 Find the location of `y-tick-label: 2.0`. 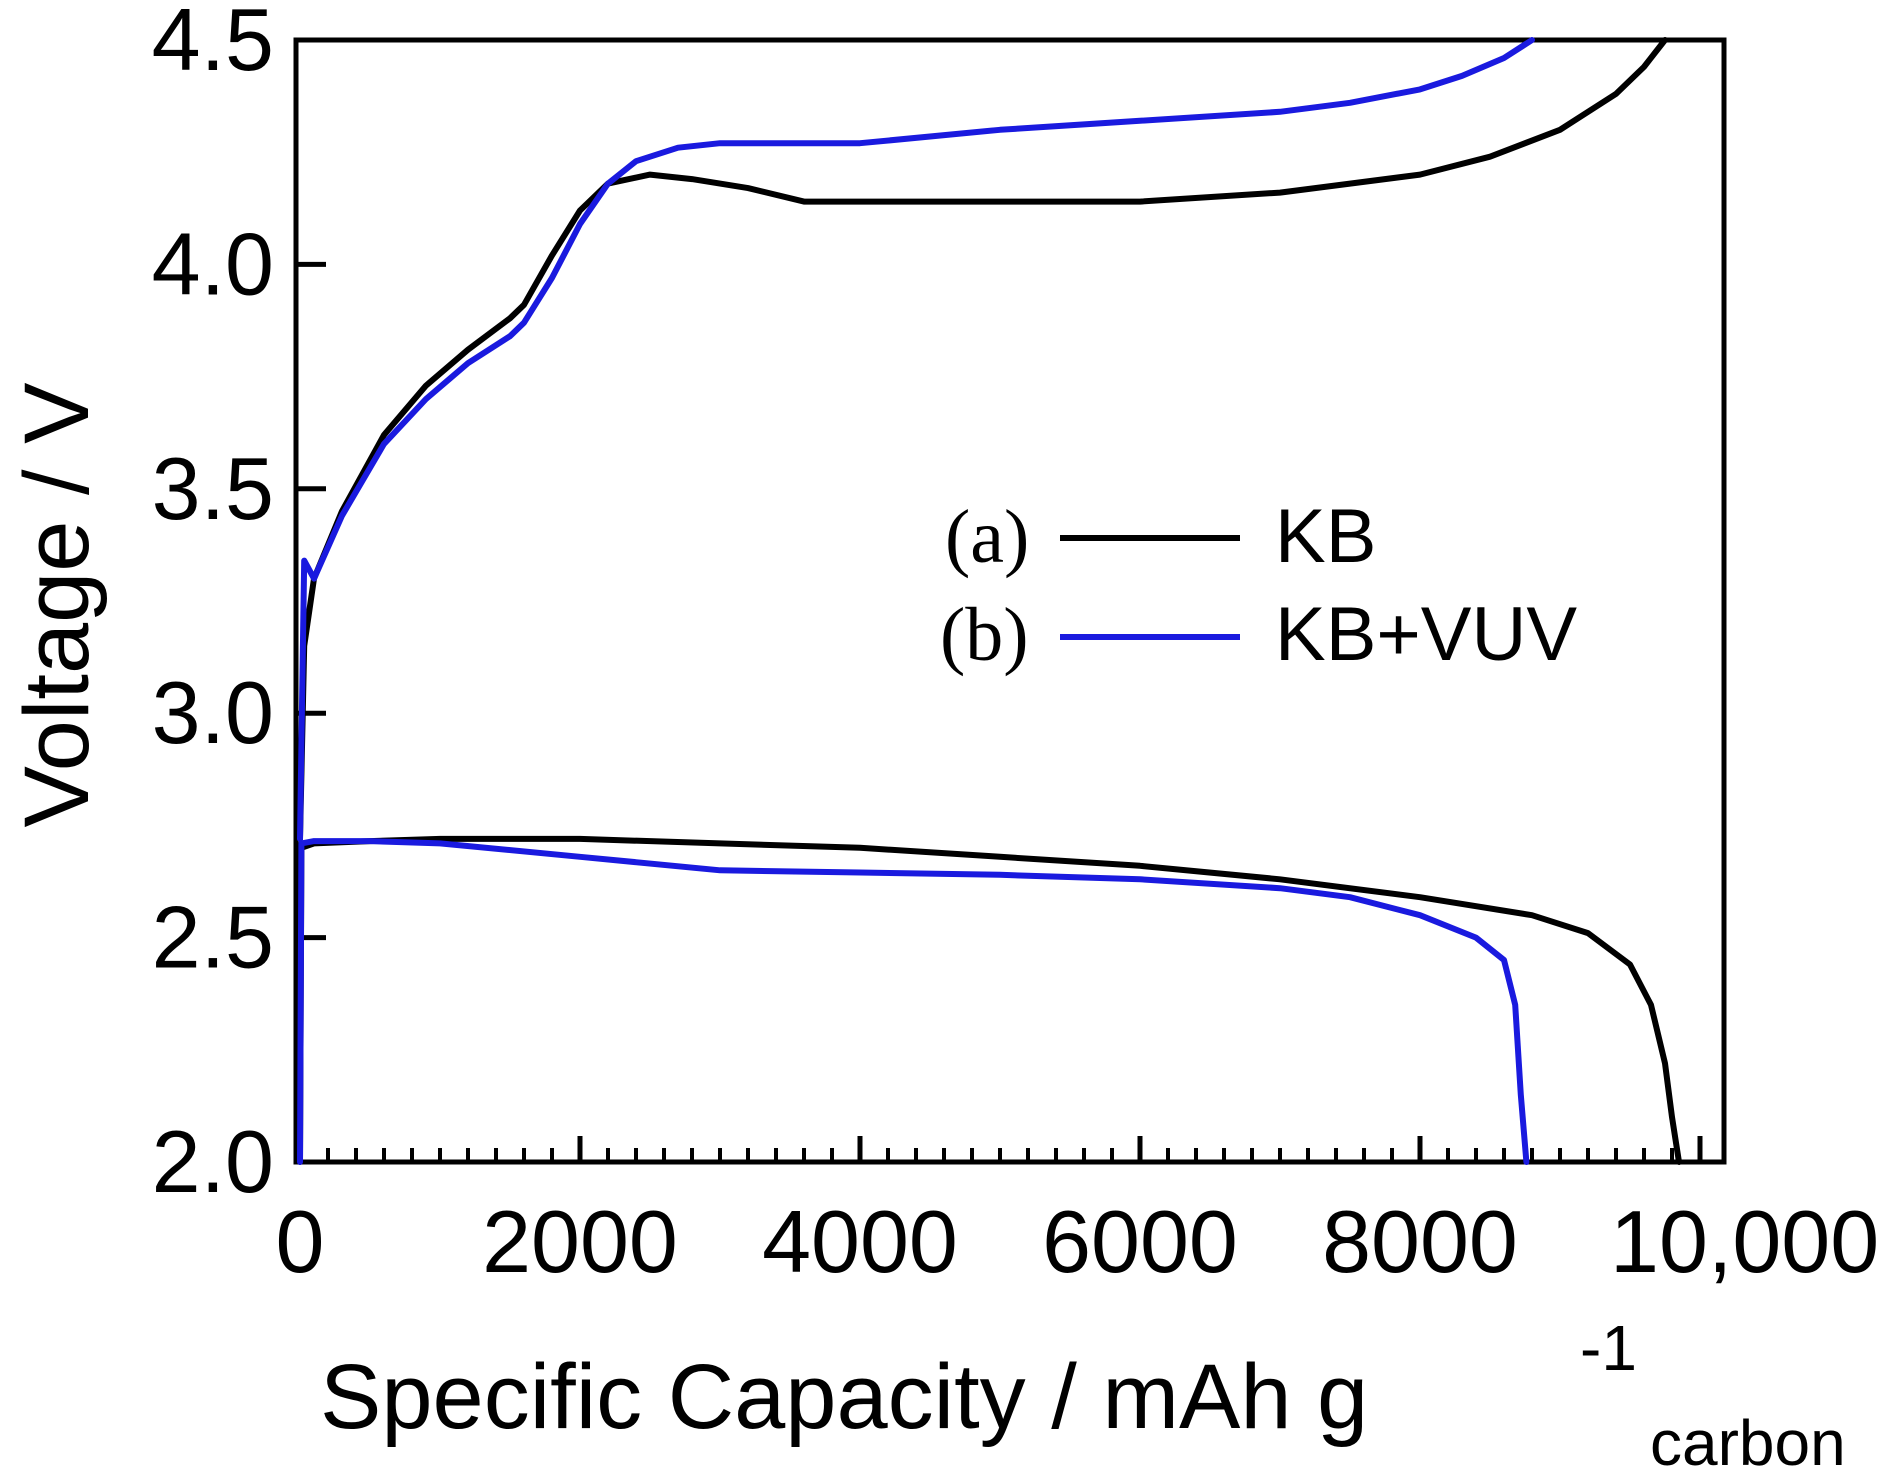

y-tick-label: 2.0 is located at coordinates (213, 1161).